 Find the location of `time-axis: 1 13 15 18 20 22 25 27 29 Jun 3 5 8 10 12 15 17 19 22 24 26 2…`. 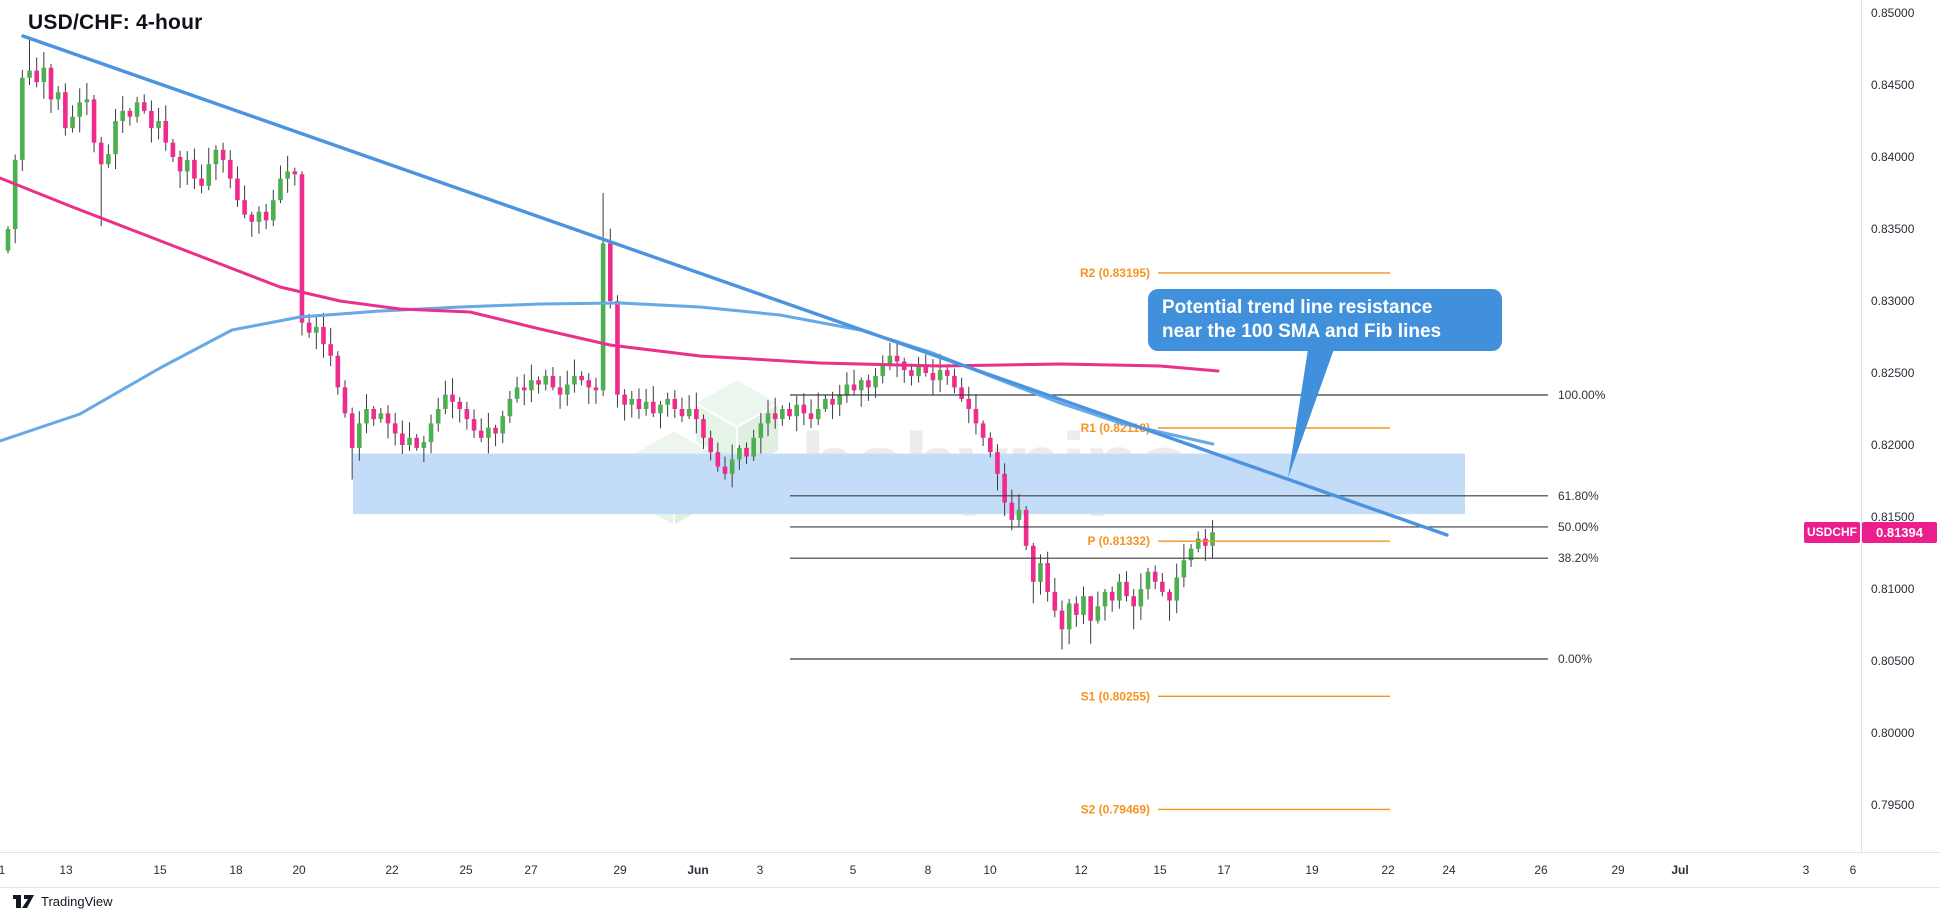

time-axis: 1 13 15 18 20 22 25 27 29 Jun 3 5 8 10 12 15 17 19 22 24 26 2… is located at coordinates (970, 870).